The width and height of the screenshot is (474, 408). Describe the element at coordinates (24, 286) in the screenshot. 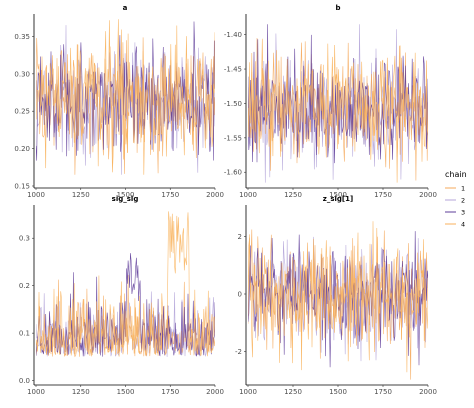

I see `y-tick-label: 0.2` at that location.